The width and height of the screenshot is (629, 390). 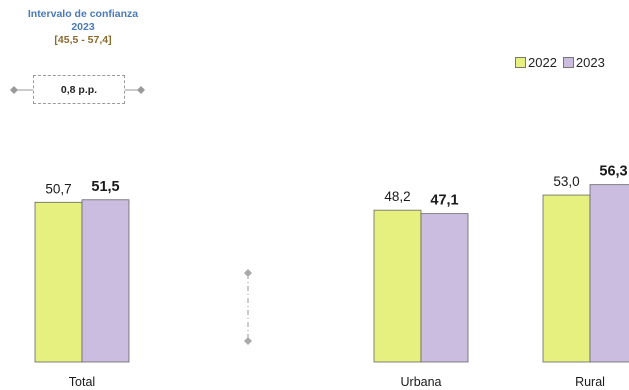 What do you see at coordinates (82, 382) in the screenshot?
I see `category-label-total: Total` at bounding box center [82, 382].